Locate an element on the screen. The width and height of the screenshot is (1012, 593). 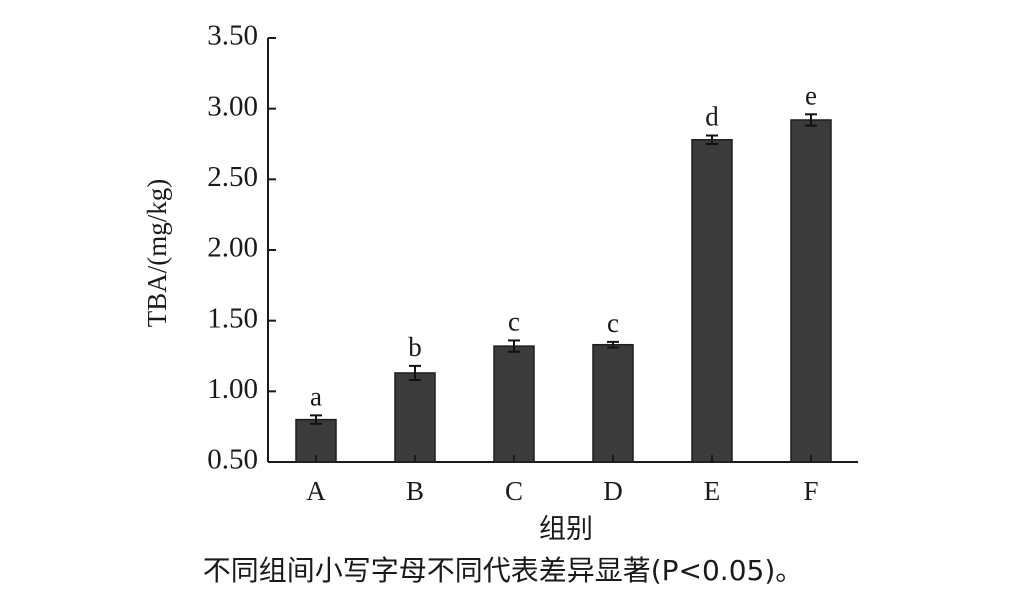
y-tick-label: 2.00 is located at coordinates (232, 248).